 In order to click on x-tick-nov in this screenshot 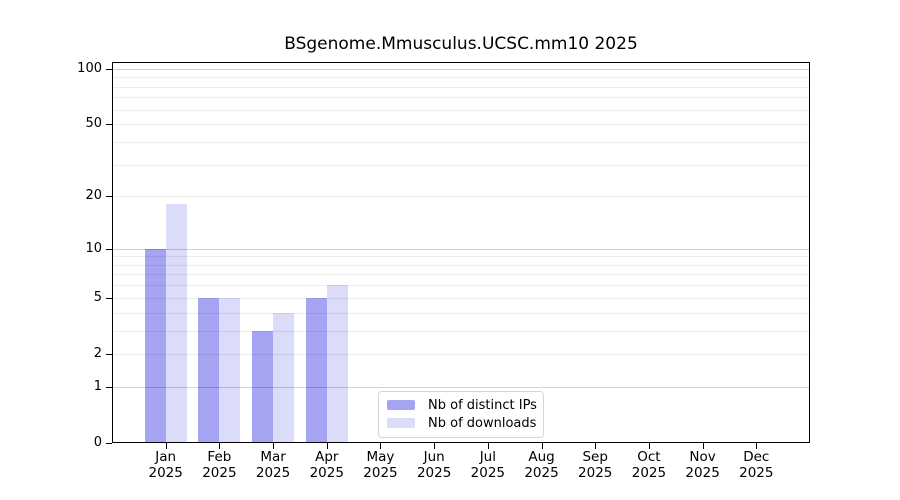, I will do `click(703, 446)`.